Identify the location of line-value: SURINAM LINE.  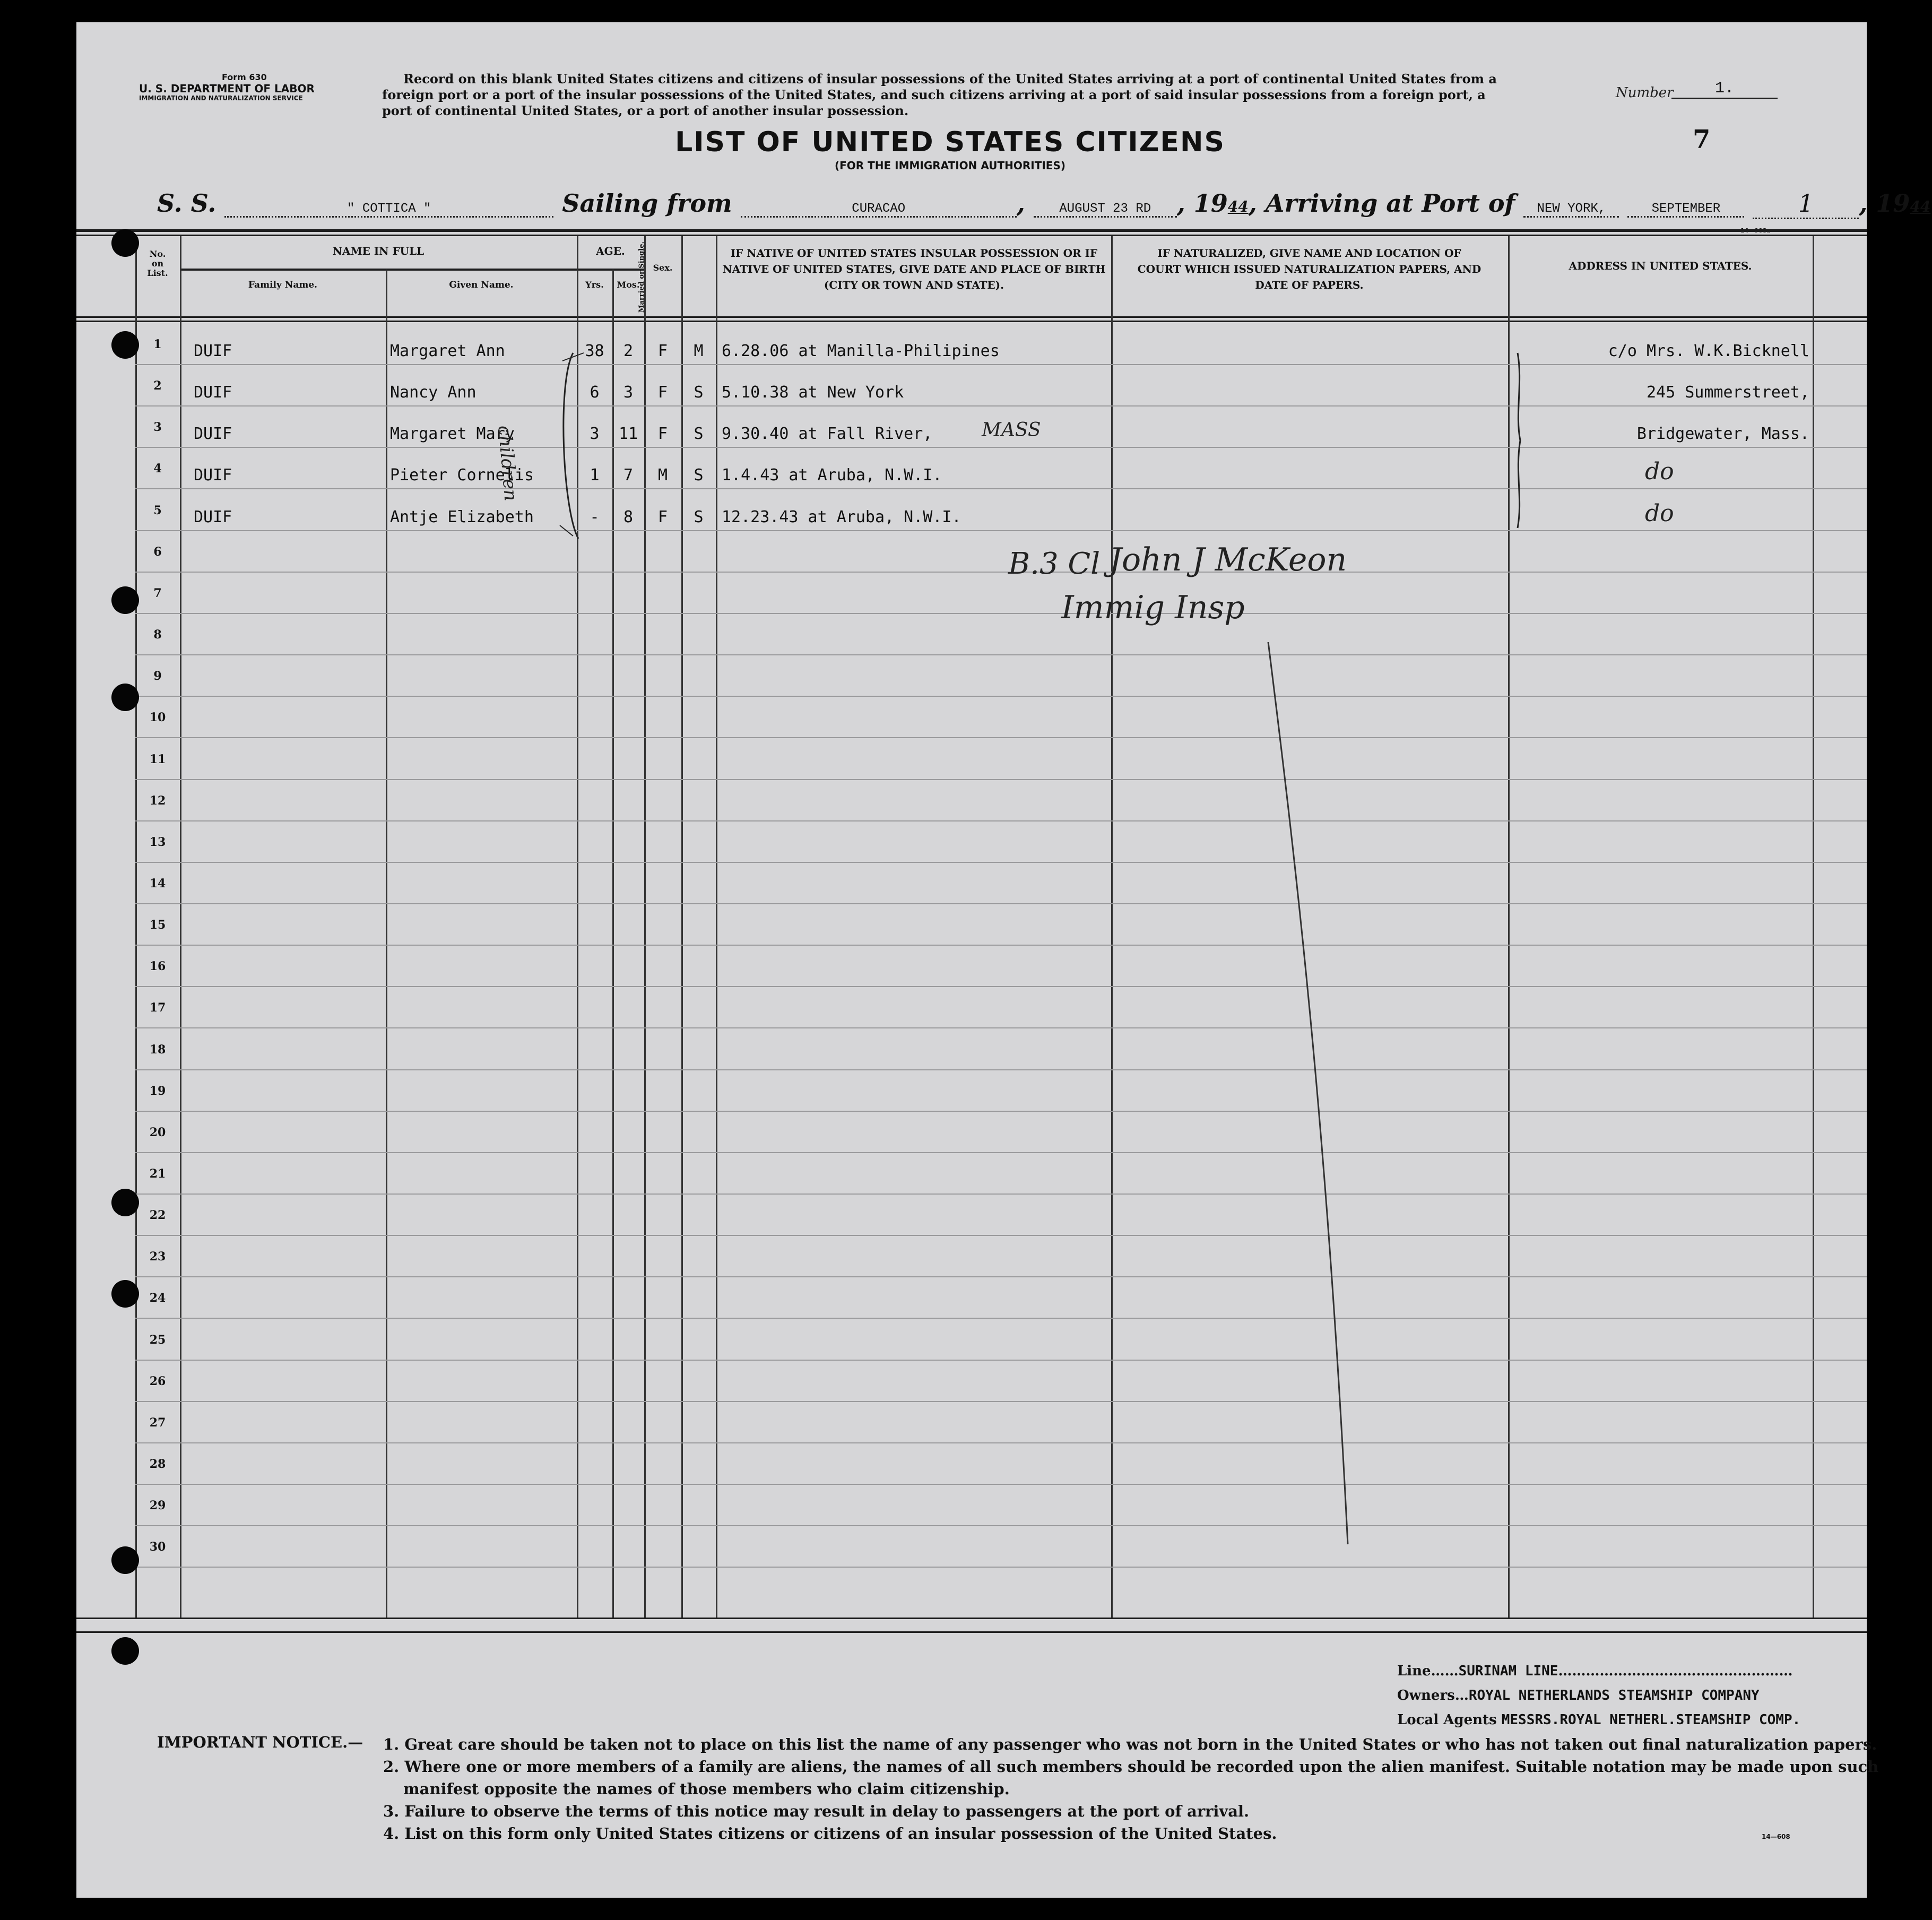
(1508, 1671).